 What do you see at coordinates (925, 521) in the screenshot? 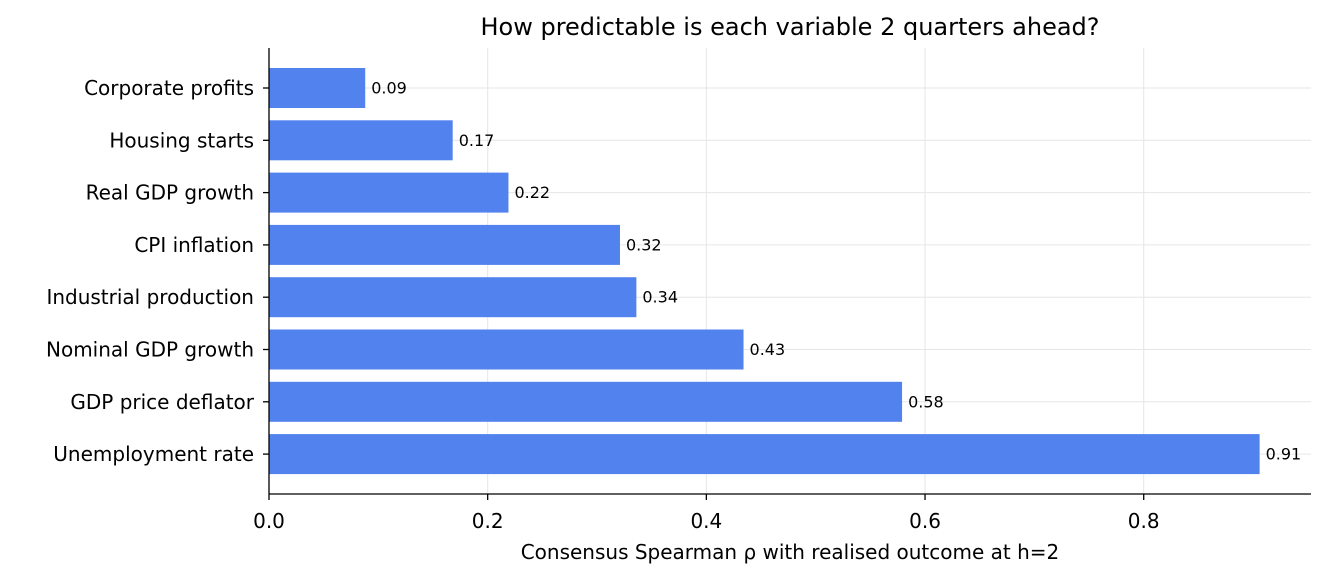
I see `x-tick-label: 0.6` at bounding box center [925, 521].